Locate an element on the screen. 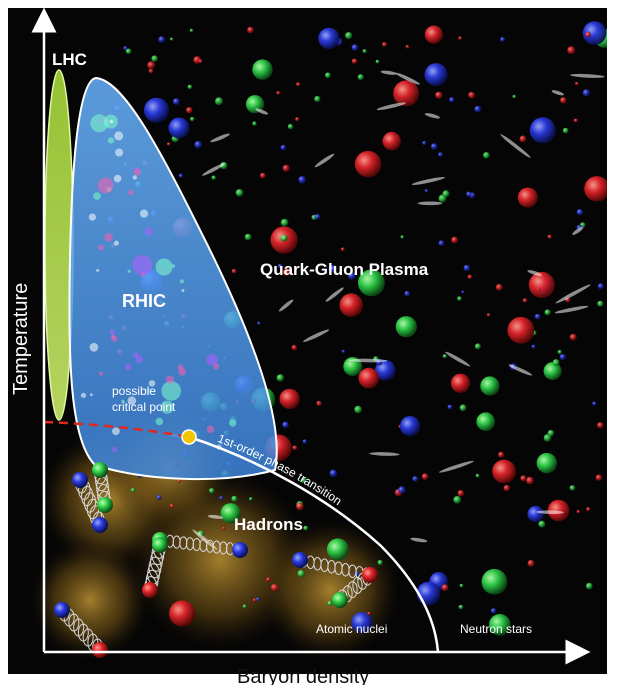  neutron-stars-label: Neutron stars is located at coordinates (496, 629).